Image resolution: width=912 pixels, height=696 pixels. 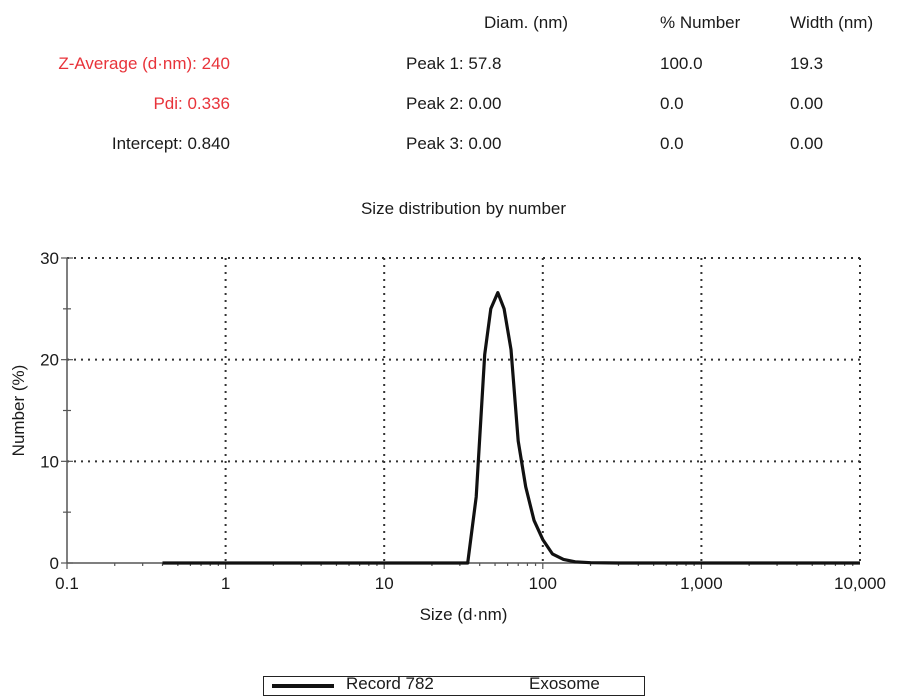 What do you see at coordinates (225, 583) in the screenshot?
I see `x-tick-label: 1` at bounding box center [225, 583].